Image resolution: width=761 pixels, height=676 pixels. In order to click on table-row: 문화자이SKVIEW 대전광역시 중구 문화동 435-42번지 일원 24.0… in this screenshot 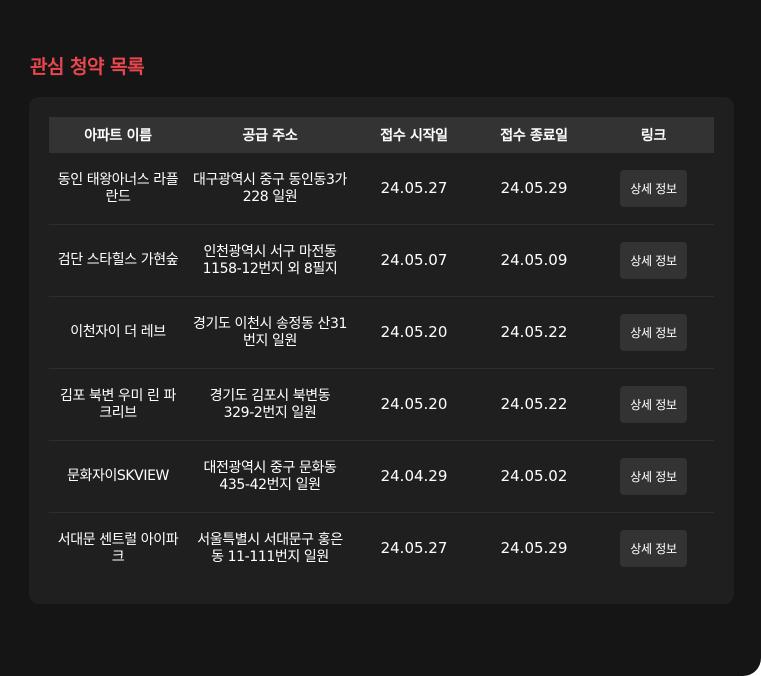, I will do `click(381, 476)`.